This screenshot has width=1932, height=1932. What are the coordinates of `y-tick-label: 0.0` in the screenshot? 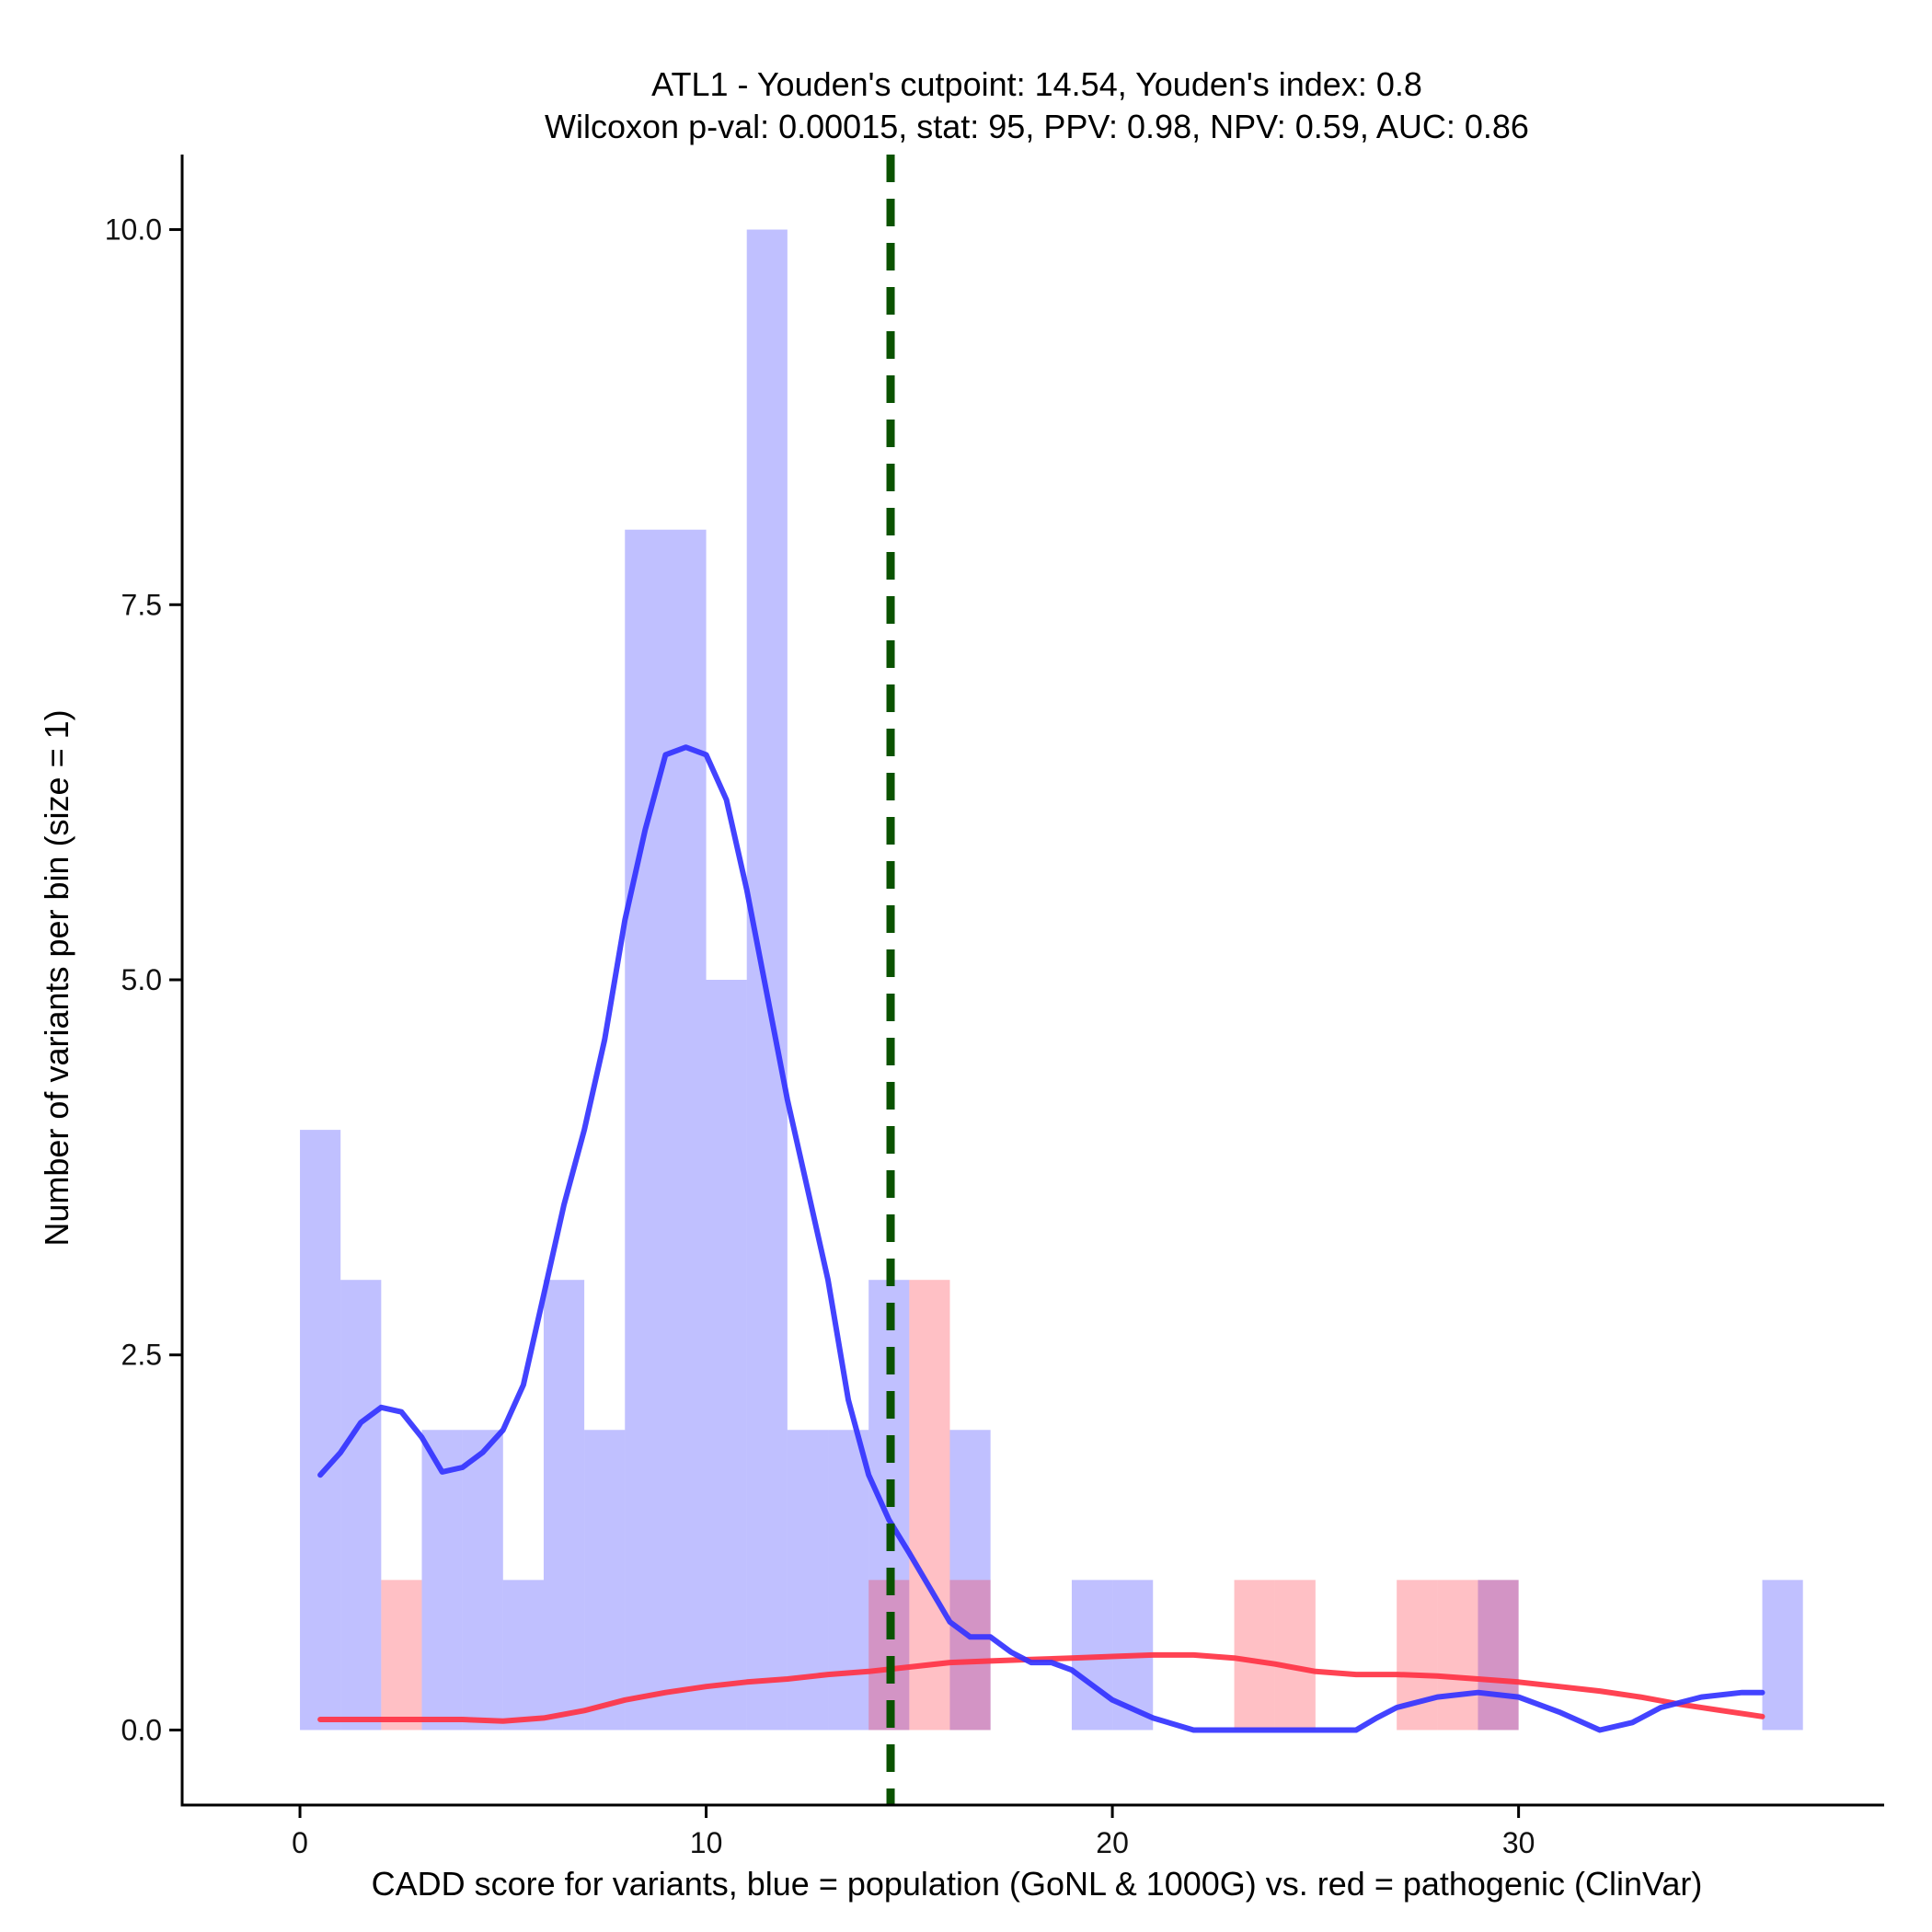 It's located at (141, 1729).